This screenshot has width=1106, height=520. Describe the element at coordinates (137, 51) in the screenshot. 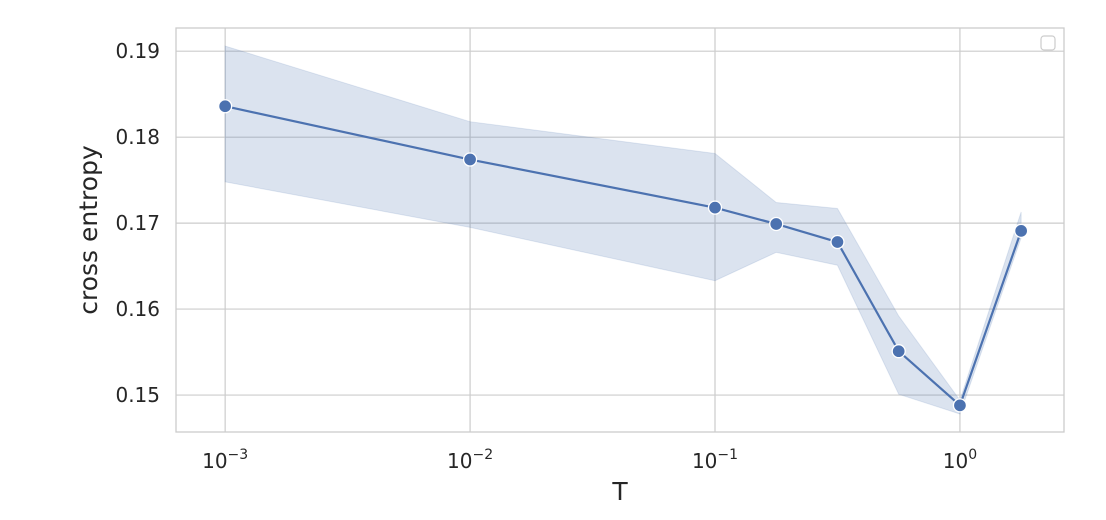

I see `y-tick-label: 0.19` at that location.